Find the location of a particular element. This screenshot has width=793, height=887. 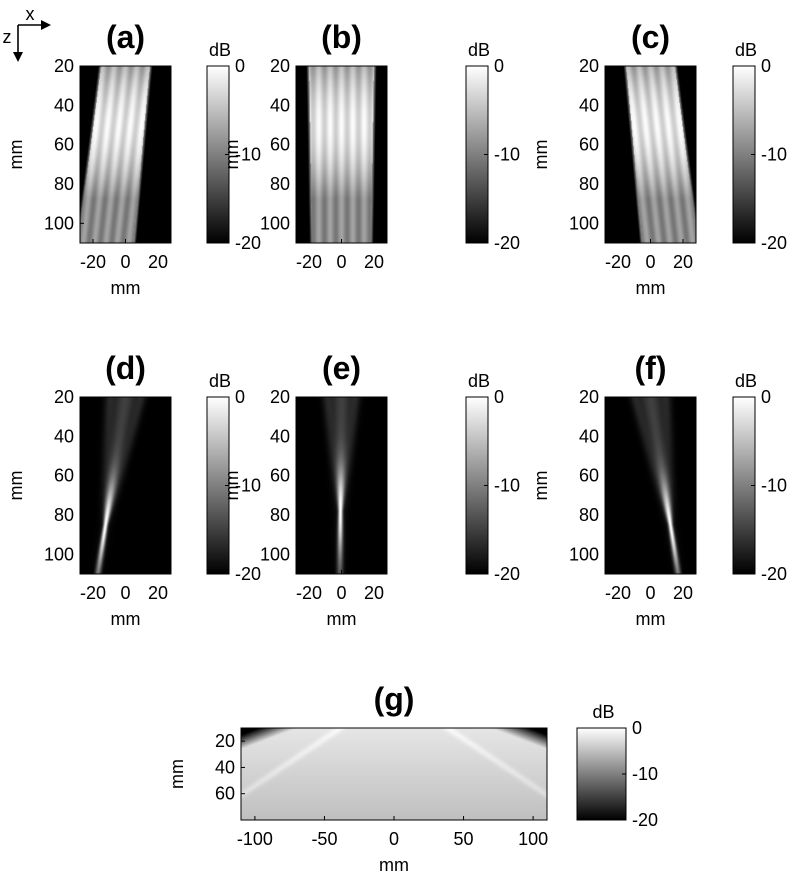

panel-title: (b) is located at coordinates (341, 37).